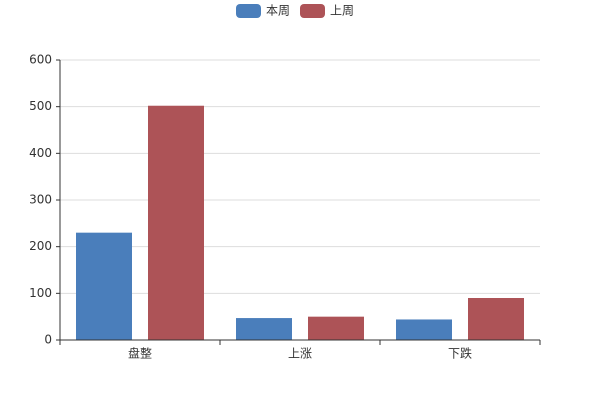 The width and height of the screenshot is (600, 400). What do you see at coordinates (40, 153) in the screenshot?
I see `y-tick-label: 400` at bounding box center [40, 153].